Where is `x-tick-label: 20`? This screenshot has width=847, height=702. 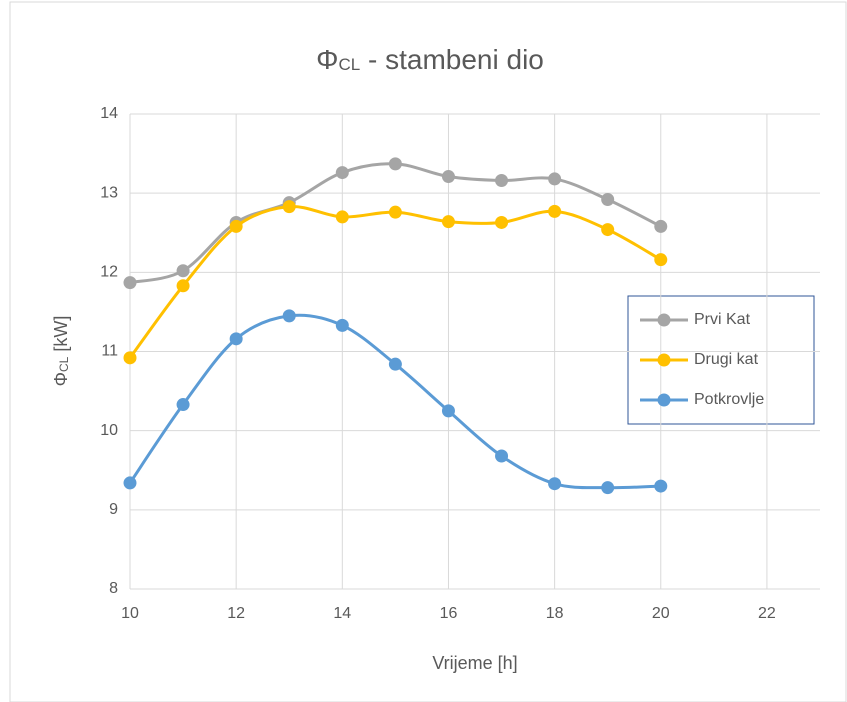 x-tick-label: 20 is located at coordinates (661, 613).